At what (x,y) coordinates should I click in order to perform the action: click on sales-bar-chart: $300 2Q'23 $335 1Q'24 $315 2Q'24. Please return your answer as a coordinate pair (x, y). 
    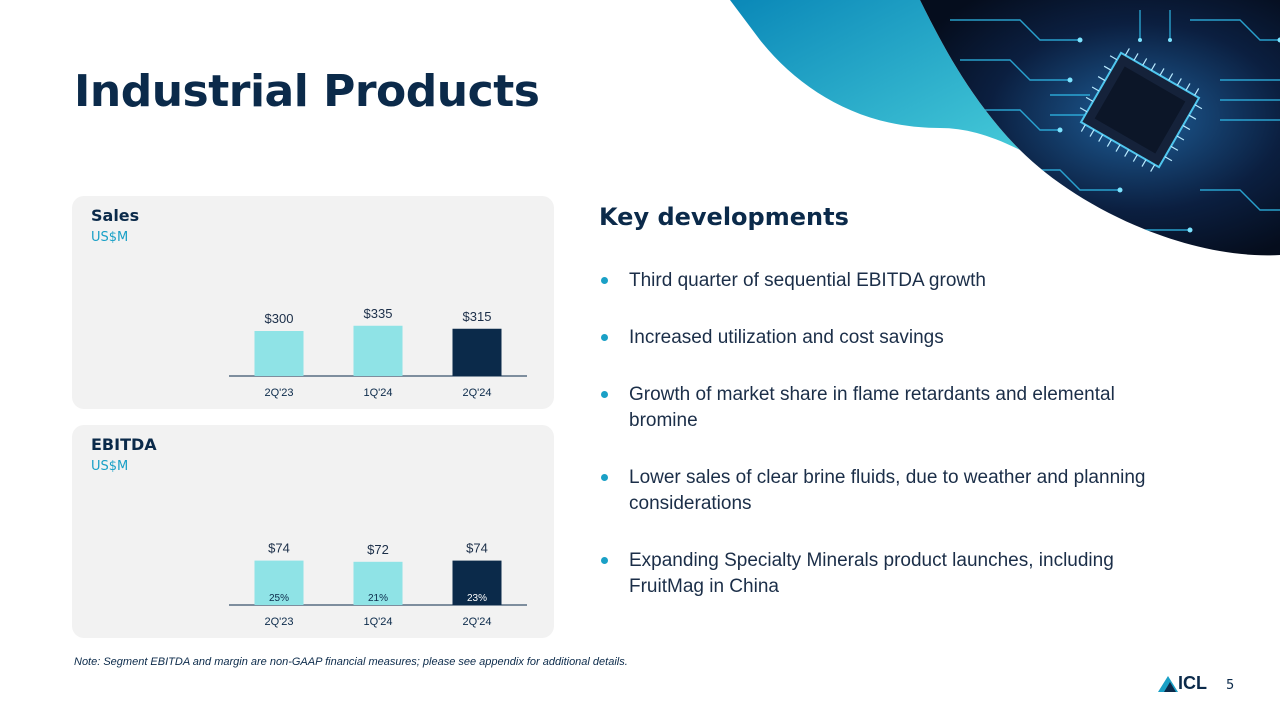
    Looking at the image, I should click on (378, 352).